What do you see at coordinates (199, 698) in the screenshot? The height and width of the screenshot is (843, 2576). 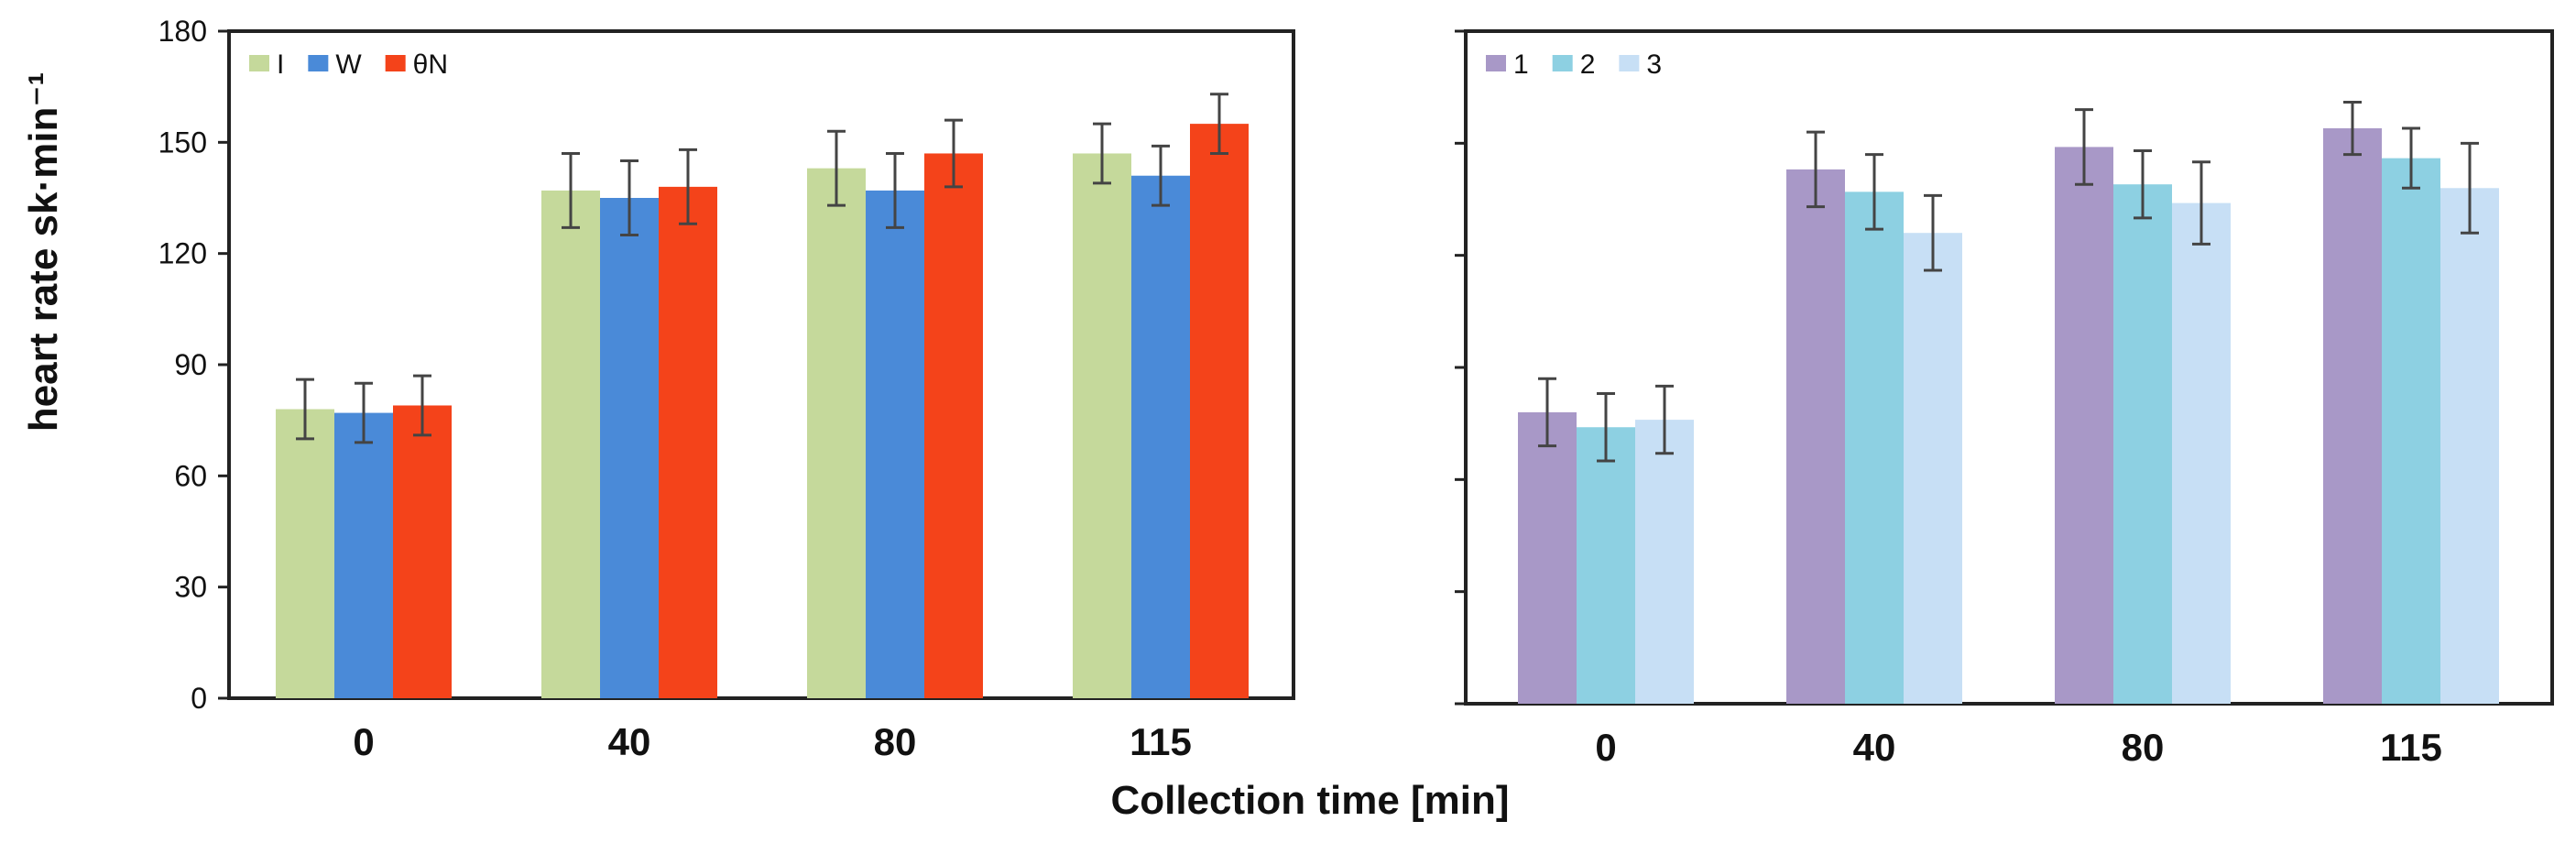 I see `y-tick-label: 0` at bounding box center [199, 698].